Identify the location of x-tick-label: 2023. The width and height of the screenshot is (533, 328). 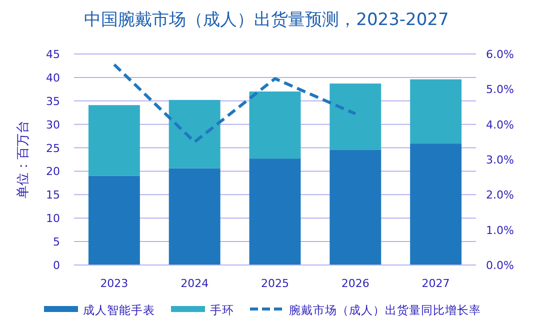
(114, 283).